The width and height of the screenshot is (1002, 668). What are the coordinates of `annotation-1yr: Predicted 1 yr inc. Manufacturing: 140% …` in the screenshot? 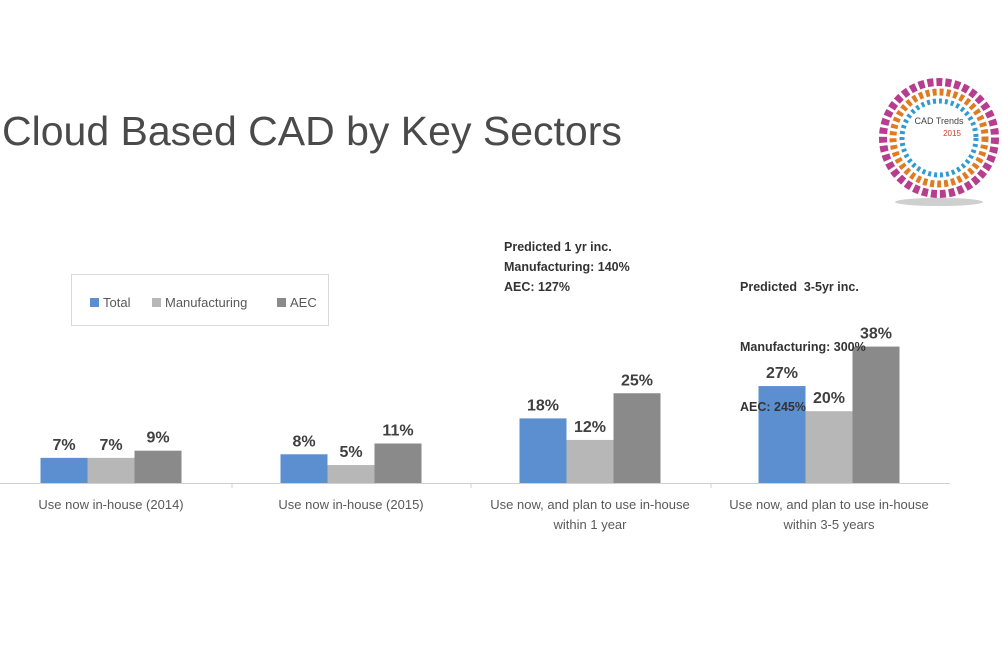 It's located at (567, 267).